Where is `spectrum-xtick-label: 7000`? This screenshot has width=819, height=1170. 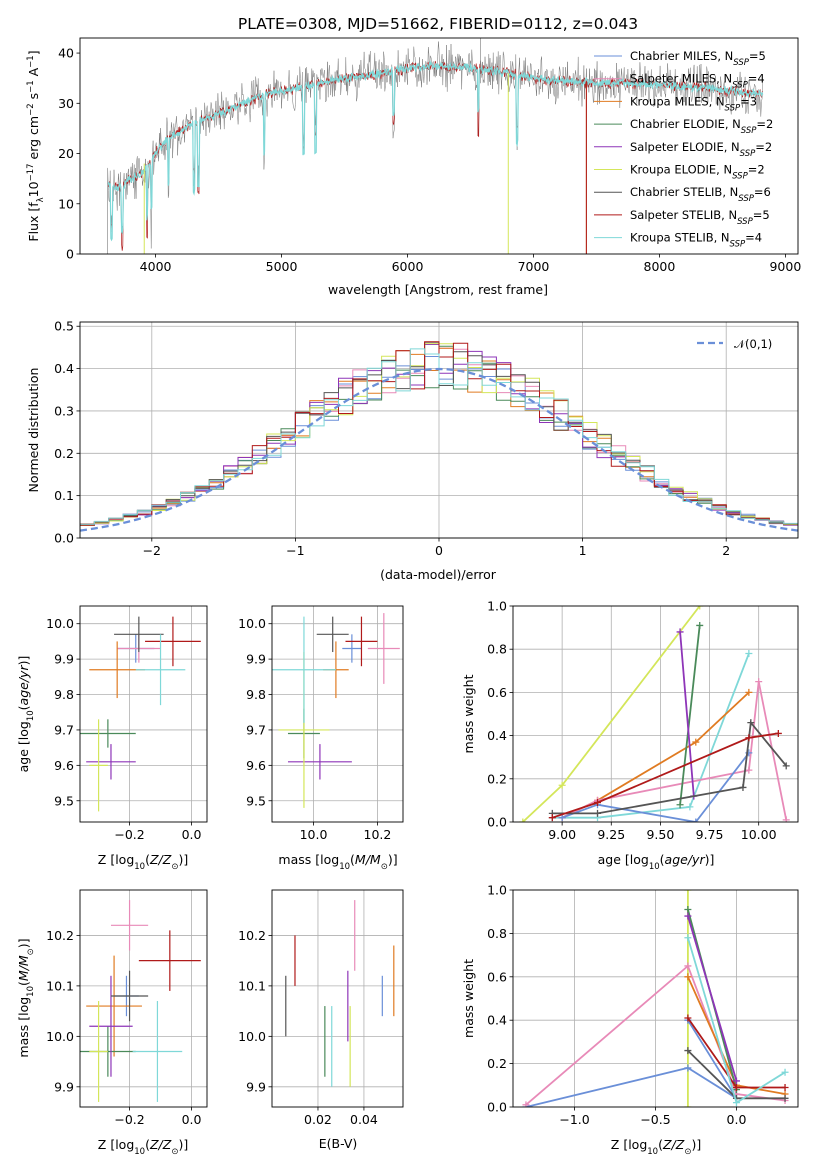 spectrum-xtick-label: 7000 is located at coordinates (534, 266).